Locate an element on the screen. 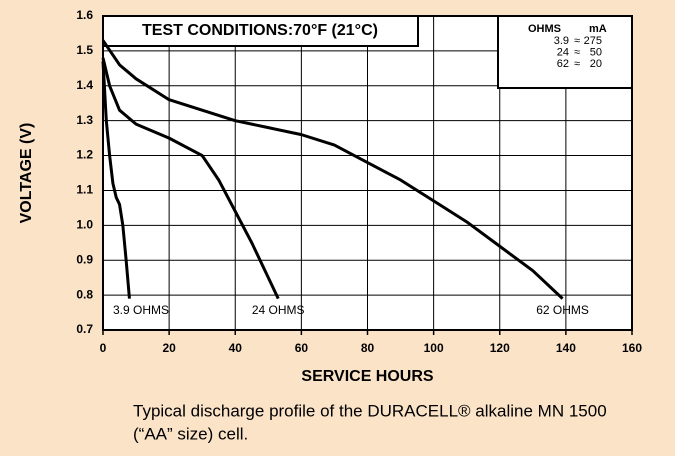 Image resolution: width=675 pixels, height=456 pixels. series-label: 62 OHMS is located at coordinates (562, 310).